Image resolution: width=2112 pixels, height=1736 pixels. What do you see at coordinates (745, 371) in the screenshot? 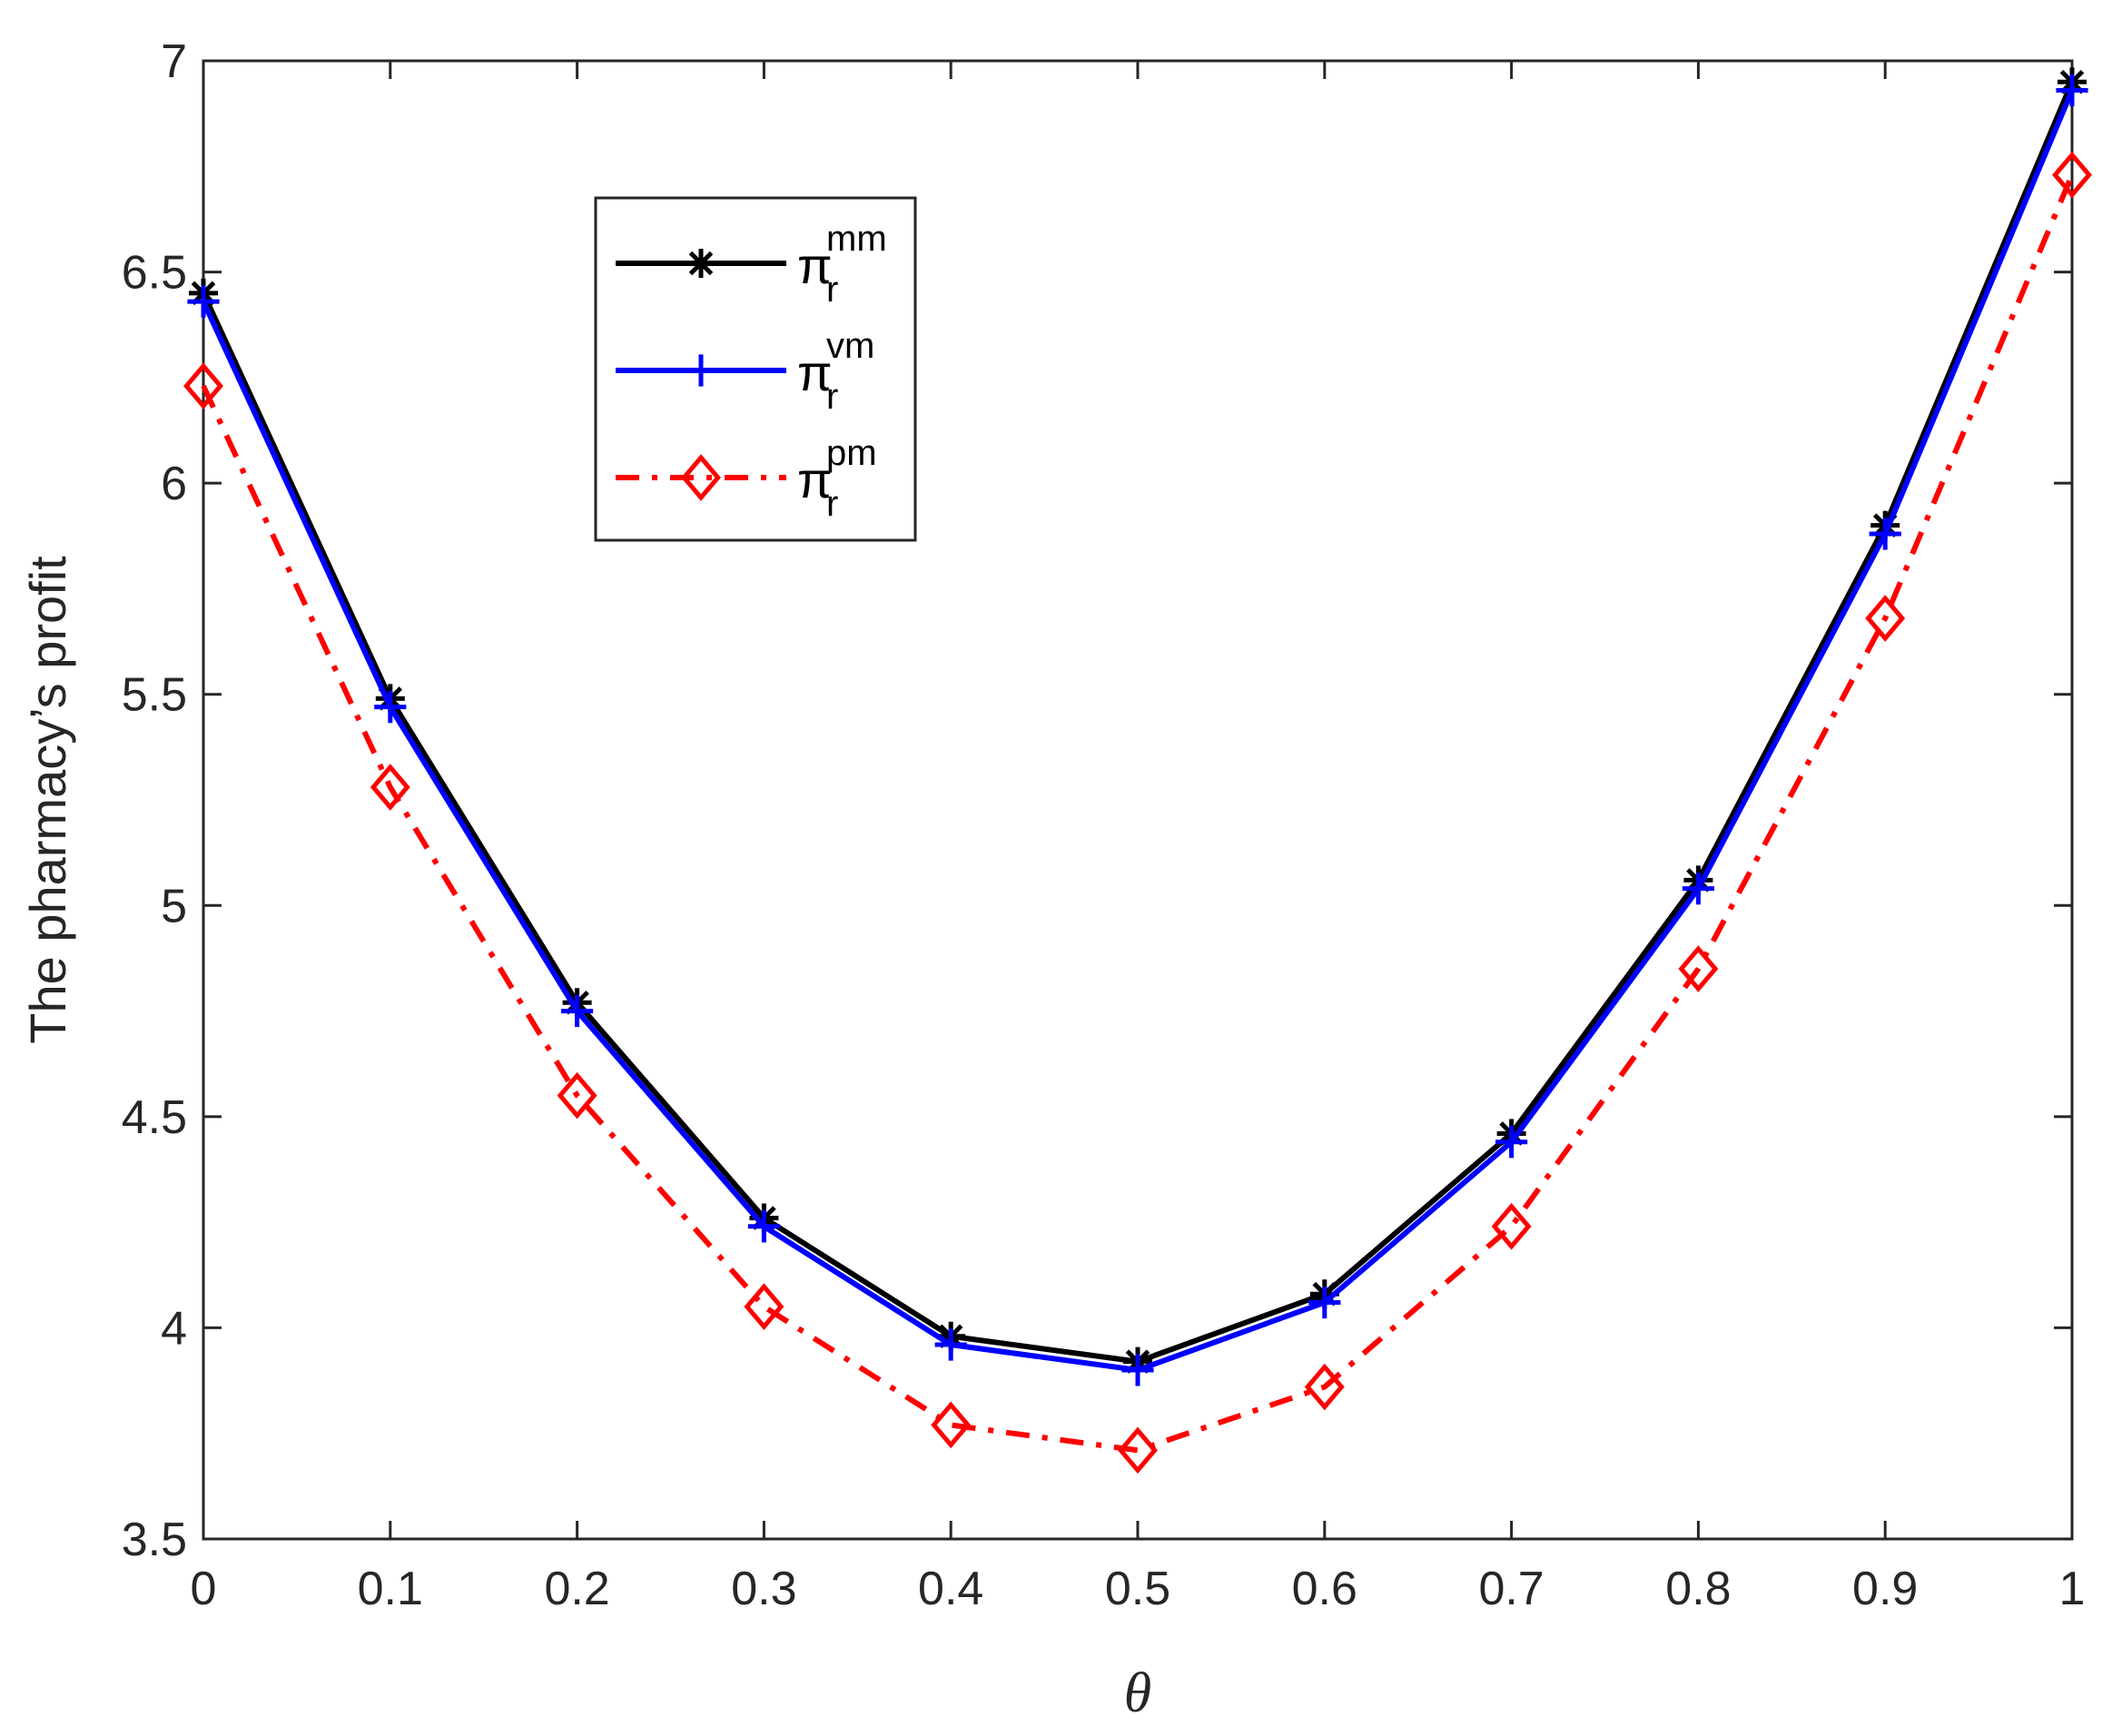
I see `legend-item-vm: πvm r` at bounding box center [745, 371].